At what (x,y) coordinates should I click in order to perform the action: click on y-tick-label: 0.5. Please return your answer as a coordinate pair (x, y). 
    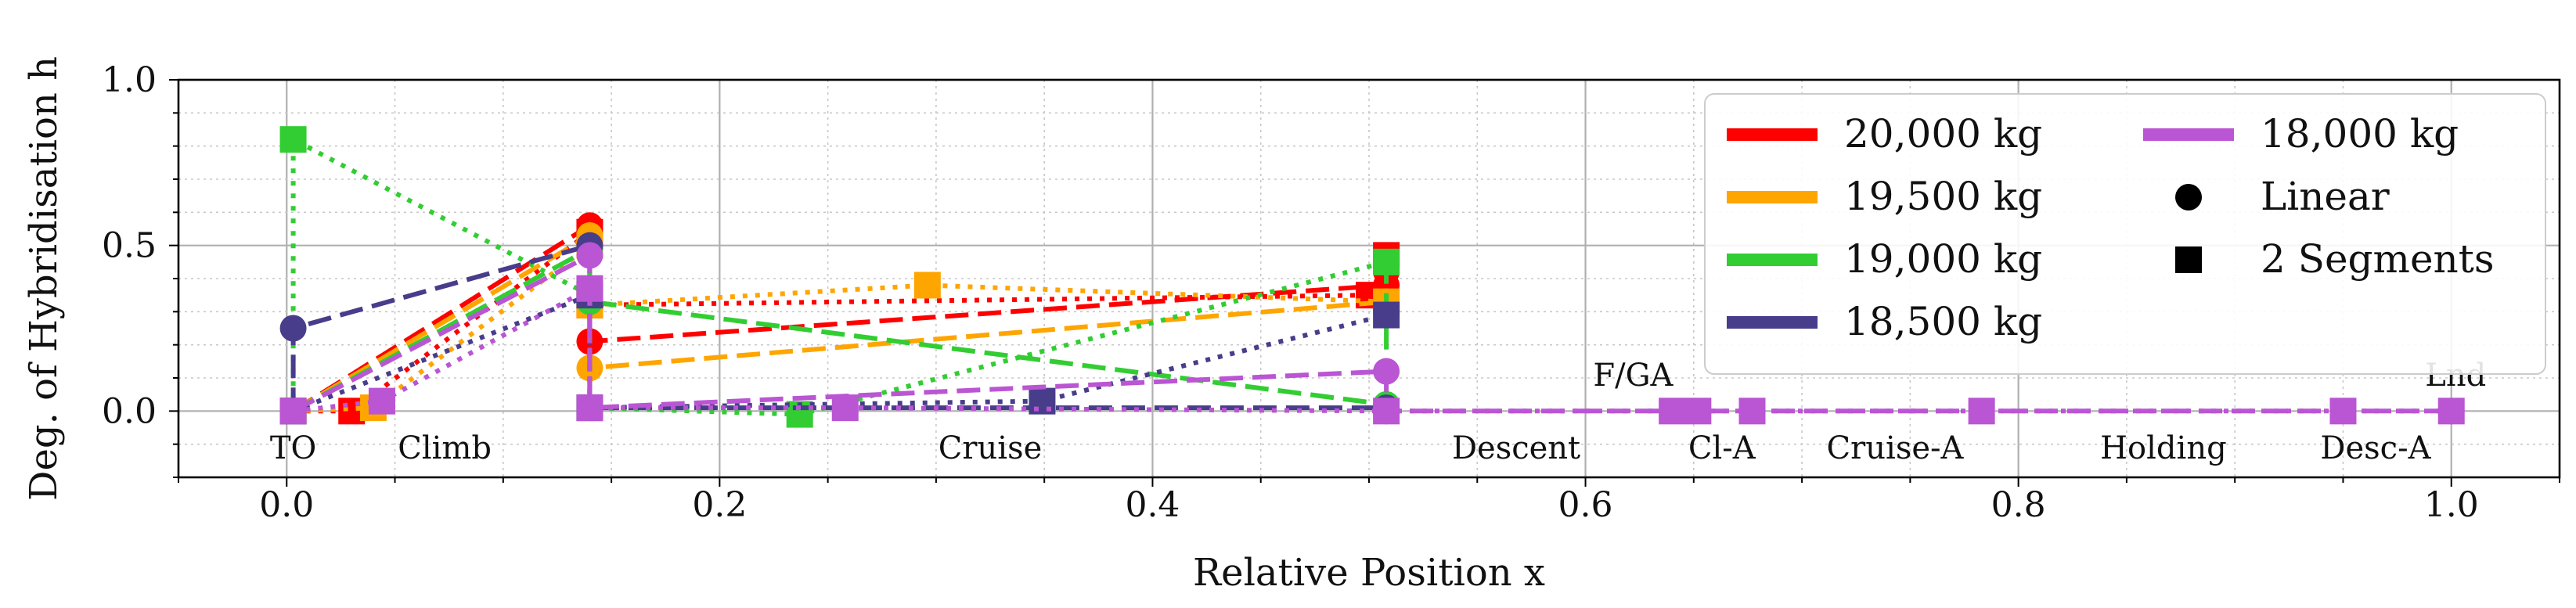
    Looking at the image, I should click on (129, 246).